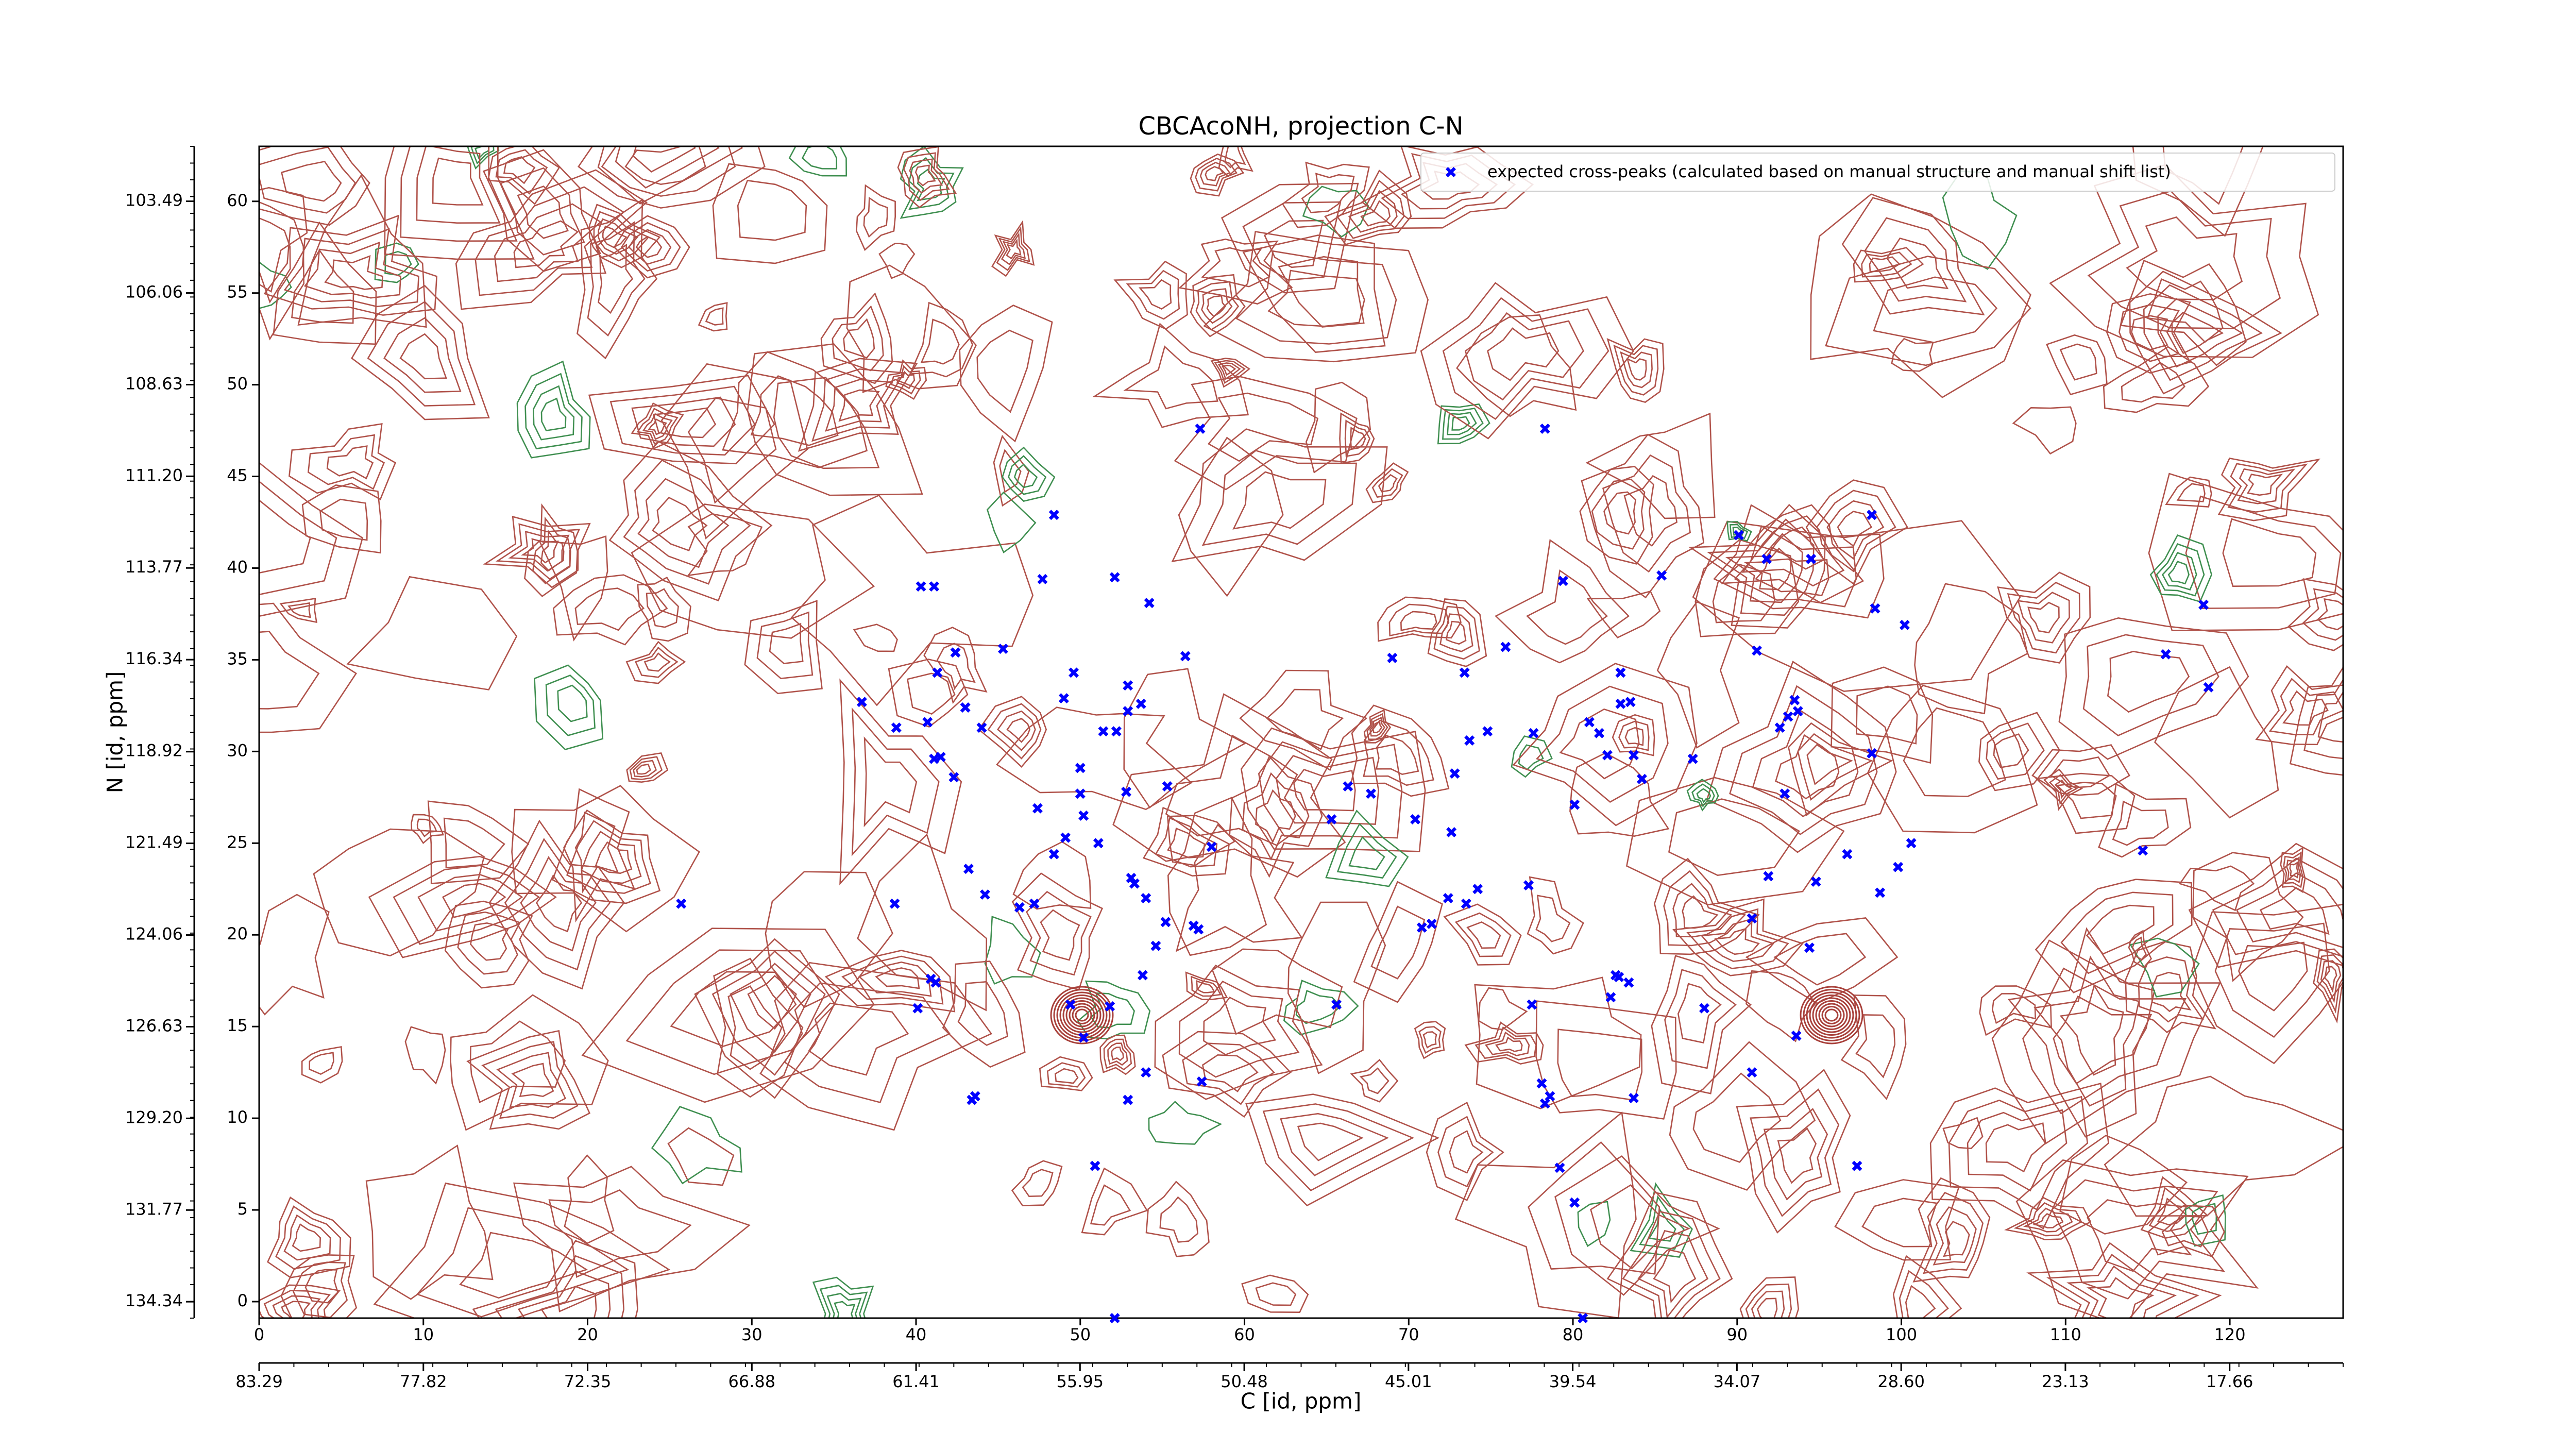 This screenshot has width=2576, height=1449. Describe the element at coordinates (423, 1381) in the screenshot. I see `x2-tick-label: 77.82` at that location.